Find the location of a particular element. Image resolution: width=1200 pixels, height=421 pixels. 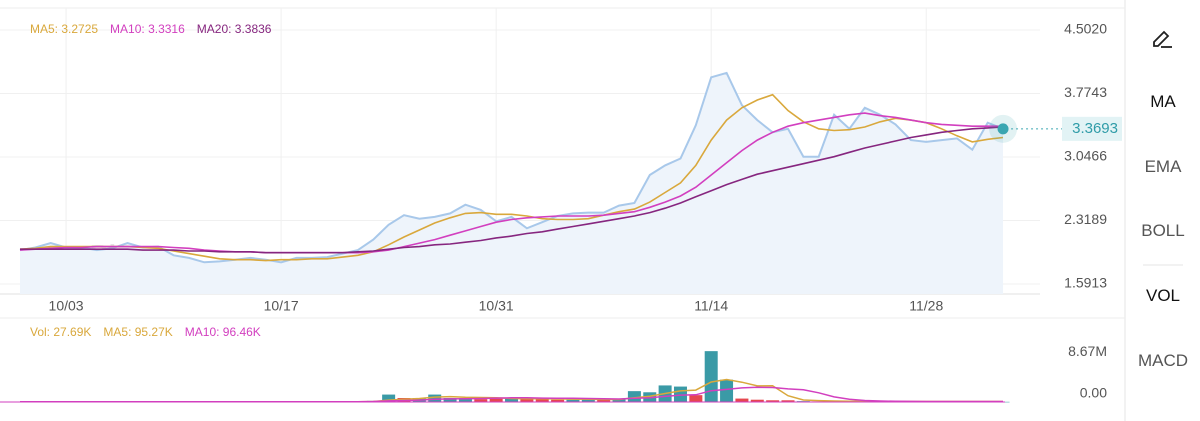

x-tick-label: 11/14 is located at coordinates (711, 306).